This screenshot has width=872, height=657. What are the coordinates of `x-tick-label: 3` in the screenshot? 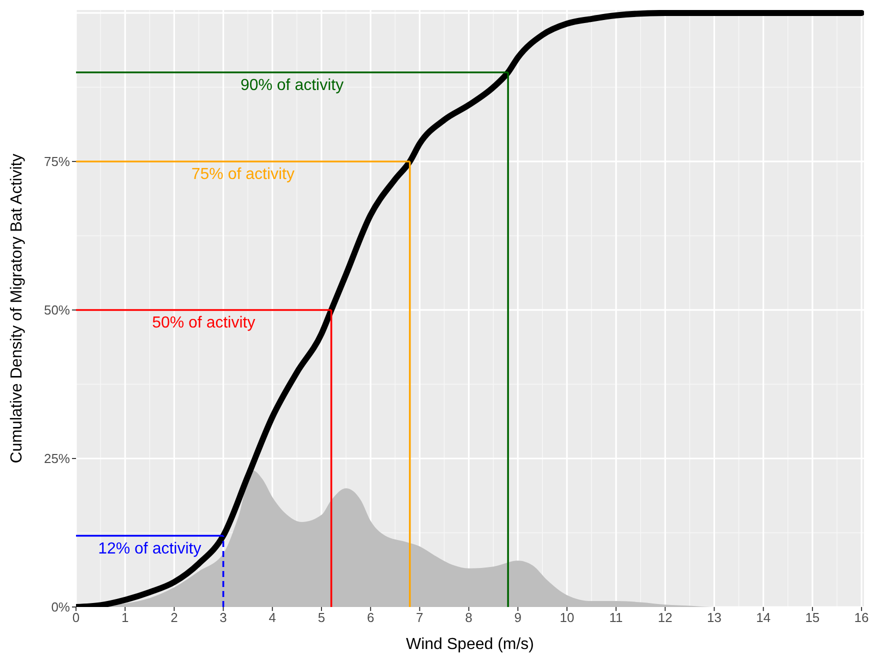 It's located at (223, 618).